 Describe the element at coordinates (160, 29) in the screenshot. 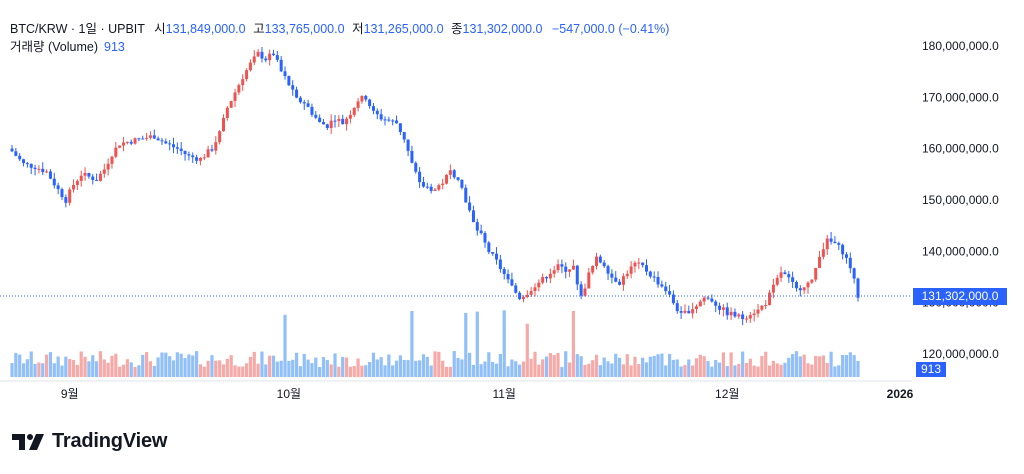

I see `open-label: 시` at that location.